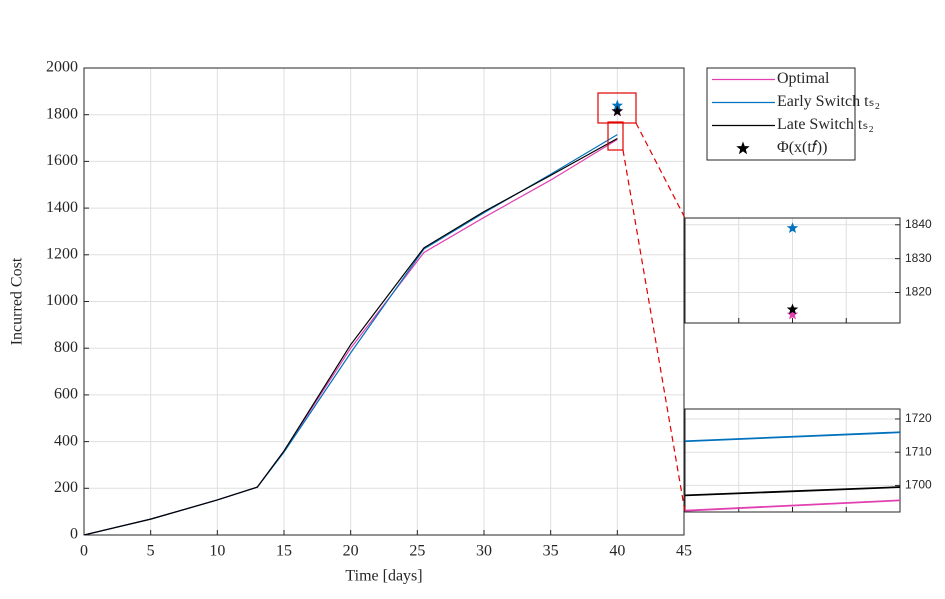 The image size is (945, 599). What do you see at coordinates (918, 451) in the screenshot?
I see `y-tick-label: 1710` at bounding box center [918, 451].